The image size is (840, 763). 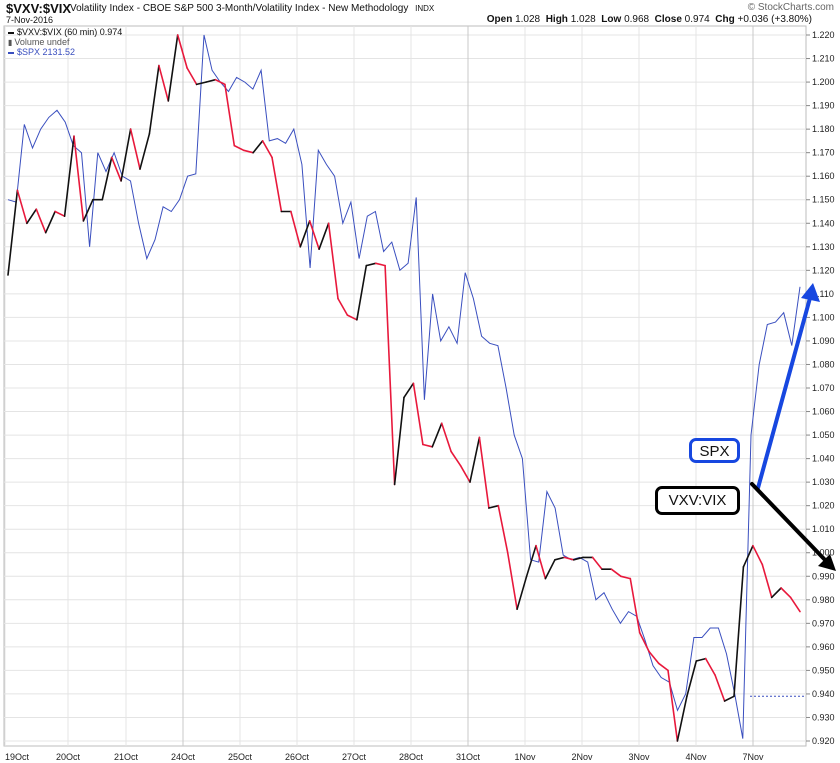 What do you see at coordinates (468, 757) in the screenshot?
I see `x-tick-label: 31Oct` at bounding box center [468, 757].